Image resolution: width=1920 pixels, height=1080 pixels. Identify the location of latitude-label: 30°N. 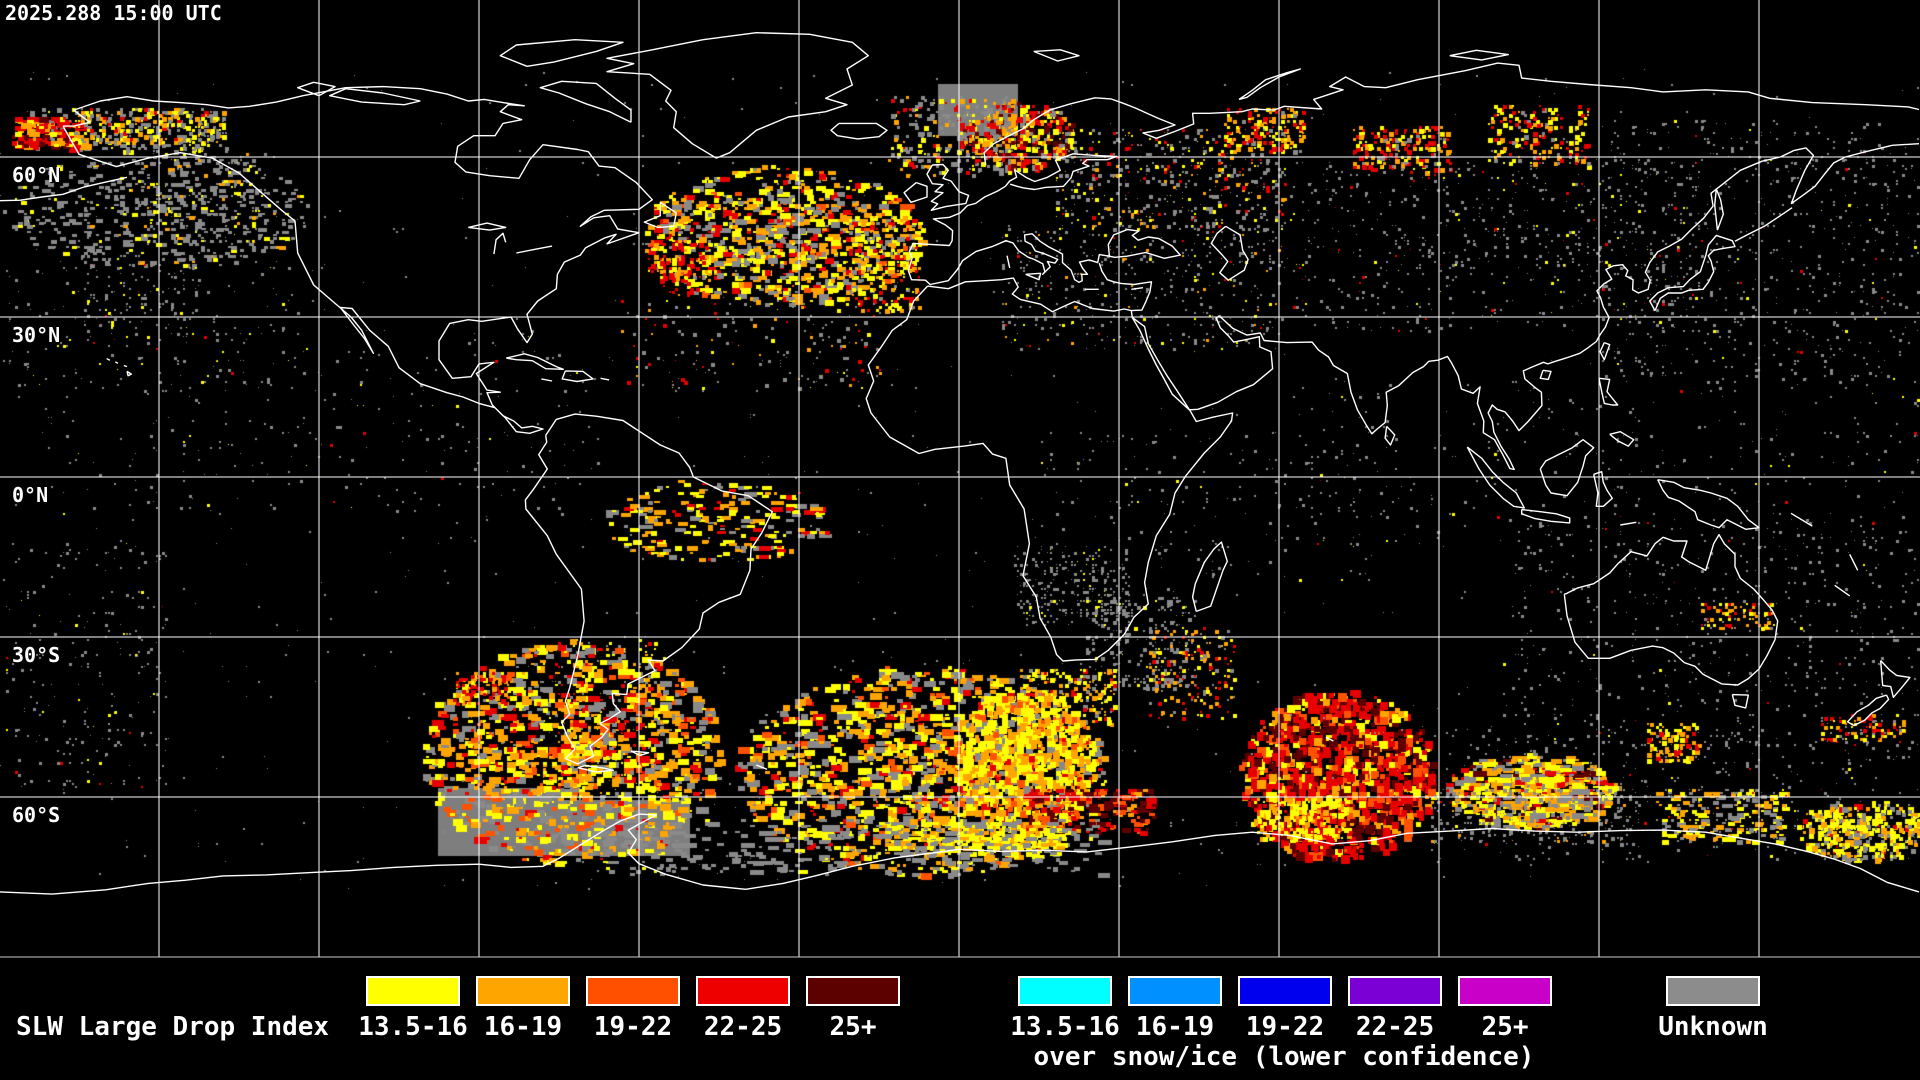
(36, 335).